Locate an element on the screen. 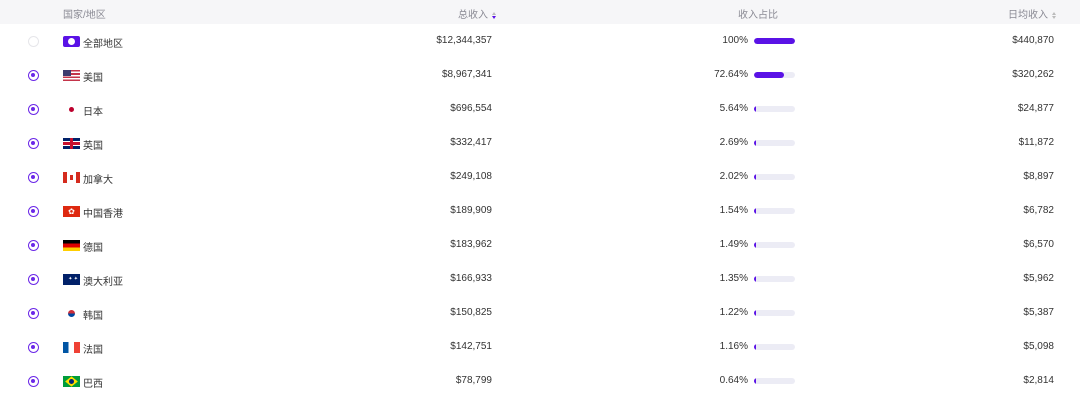 The height and width of the screenshot is (401, 1080). total-revenue: $12,344,357 is located at coordinates (464, 40).